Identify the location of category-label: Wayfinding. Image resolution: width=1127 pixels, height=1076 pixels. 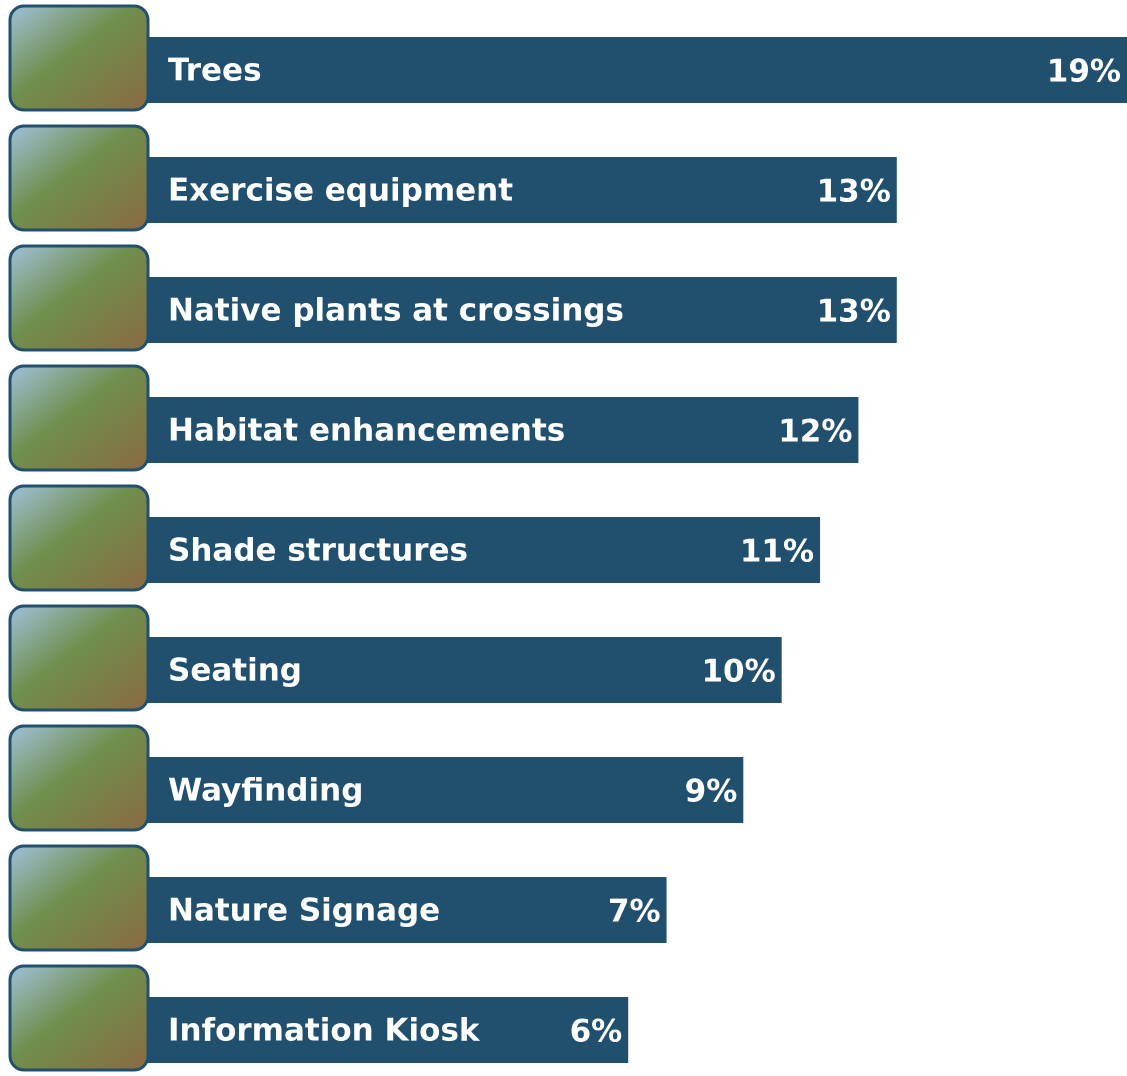
(265, 791).